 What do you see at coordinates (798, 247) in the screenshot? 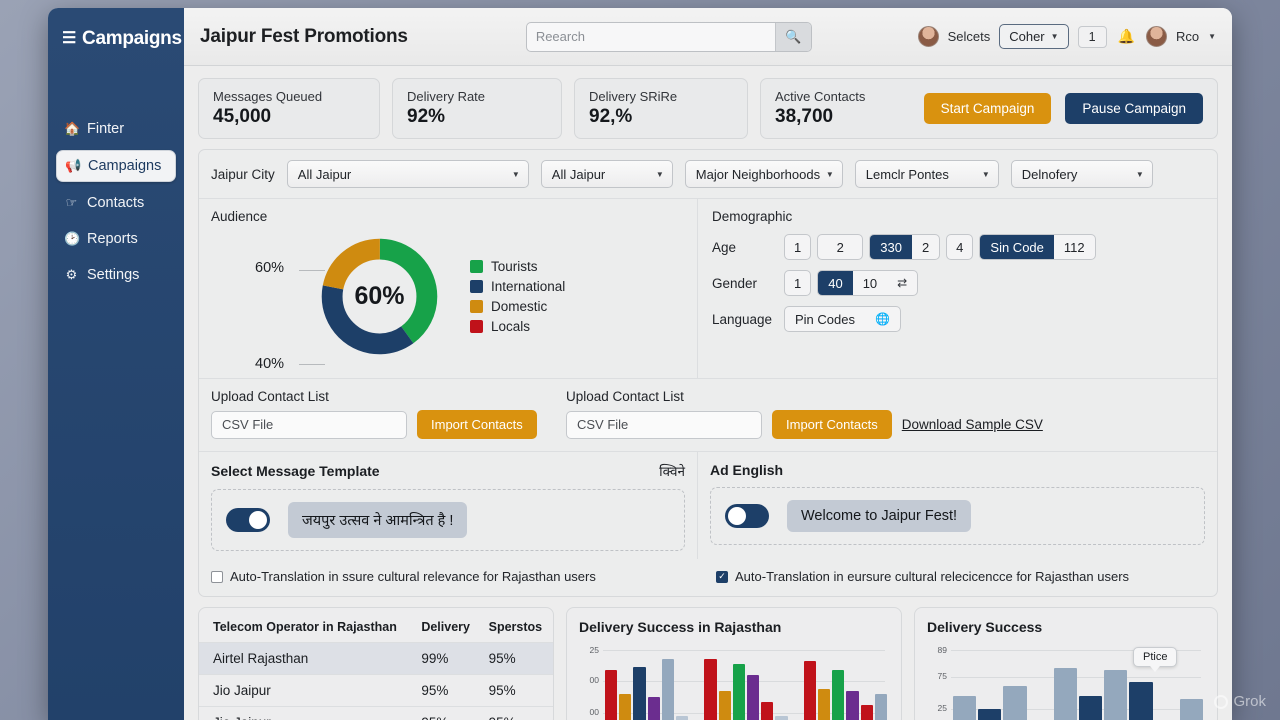
I see `age-chip-1: 1` at bounding box center [798, 247].